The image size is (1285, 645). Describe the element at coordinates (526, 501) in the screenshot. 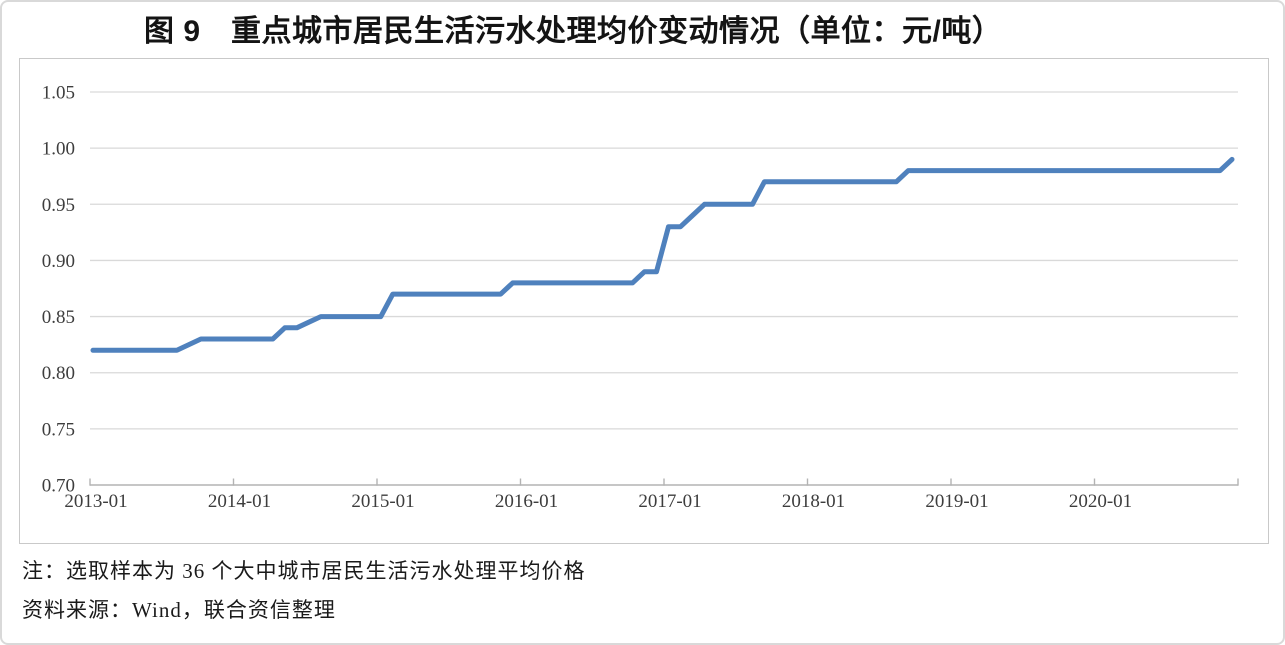

I see `x-axis-tick-label: 2016-01` at that location.